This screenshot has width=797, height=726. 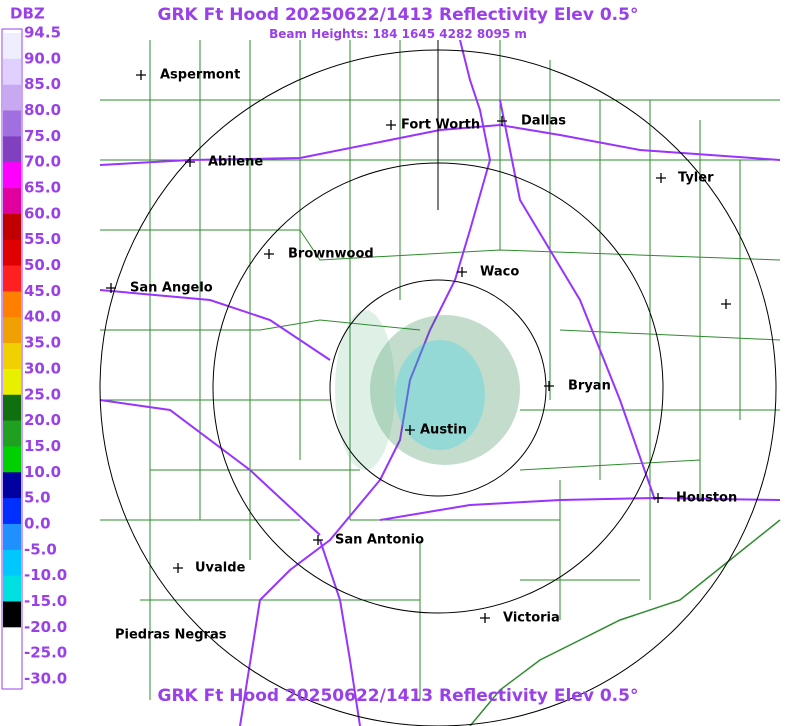 What do you see at coordinates (42, 162) in the screenshot?
I see `legend-label: 70.0` at bounding box center [42, 162].